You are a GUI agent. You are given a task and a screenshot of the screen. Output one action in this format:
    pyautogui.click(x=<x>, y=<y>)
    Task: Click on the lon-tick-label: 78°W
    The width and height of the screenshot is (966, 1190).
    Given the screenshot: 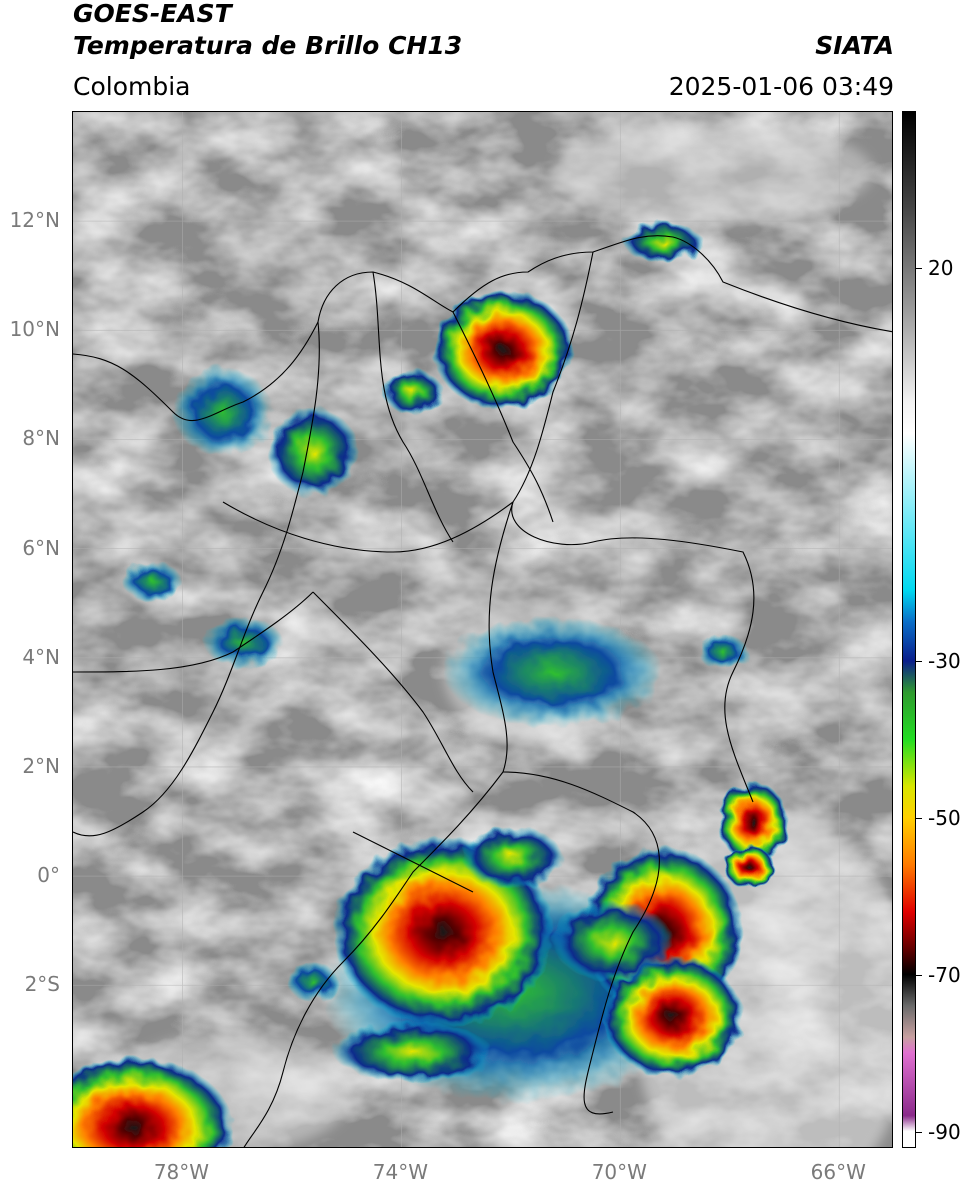 What is the action you would take?
    pyautogui.click(x=181, y=1172)
    